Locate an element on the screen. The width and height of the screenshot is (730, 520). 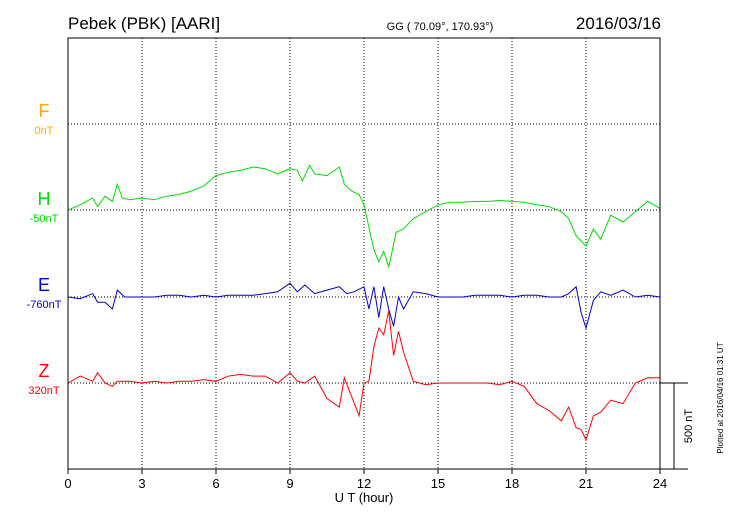
series-baseline-f: 0nT is located at coordinates (44, 131).